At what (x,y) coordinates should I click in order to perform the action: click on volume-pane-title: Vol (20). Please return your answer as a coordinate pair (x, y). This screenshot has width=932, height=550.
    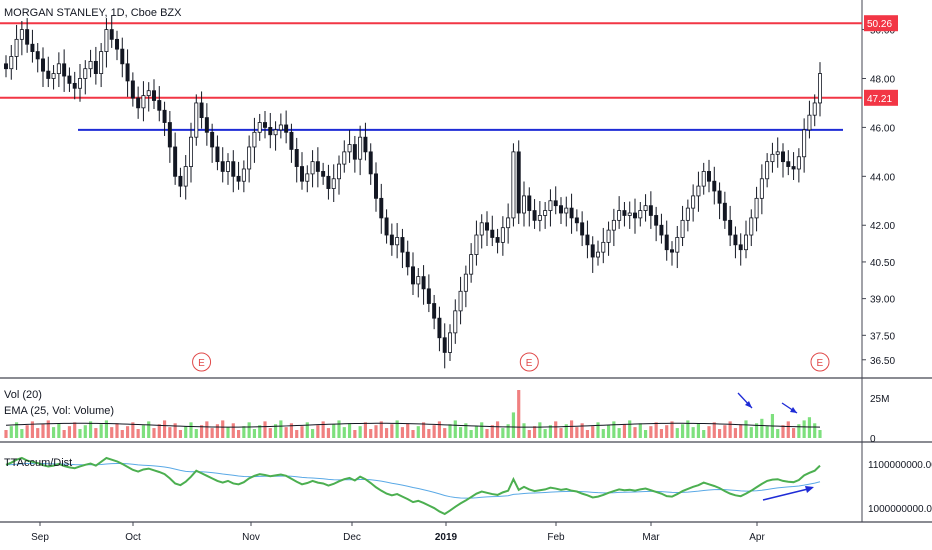
    Looking at the image, I should click on (23, 395).